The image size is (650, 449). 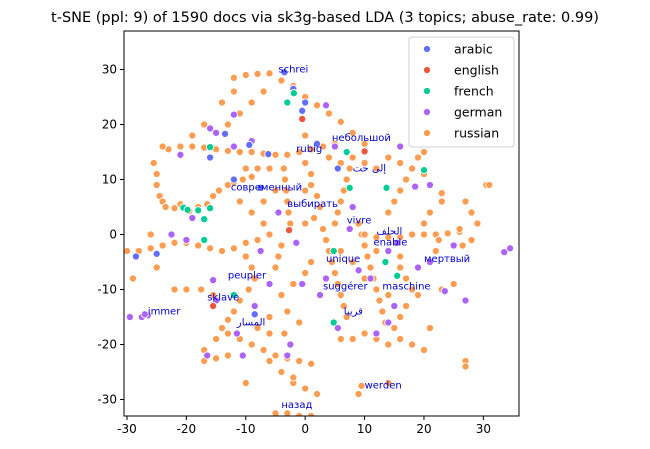 I want to click on legend-marker-french, so click(x=427, y=91).